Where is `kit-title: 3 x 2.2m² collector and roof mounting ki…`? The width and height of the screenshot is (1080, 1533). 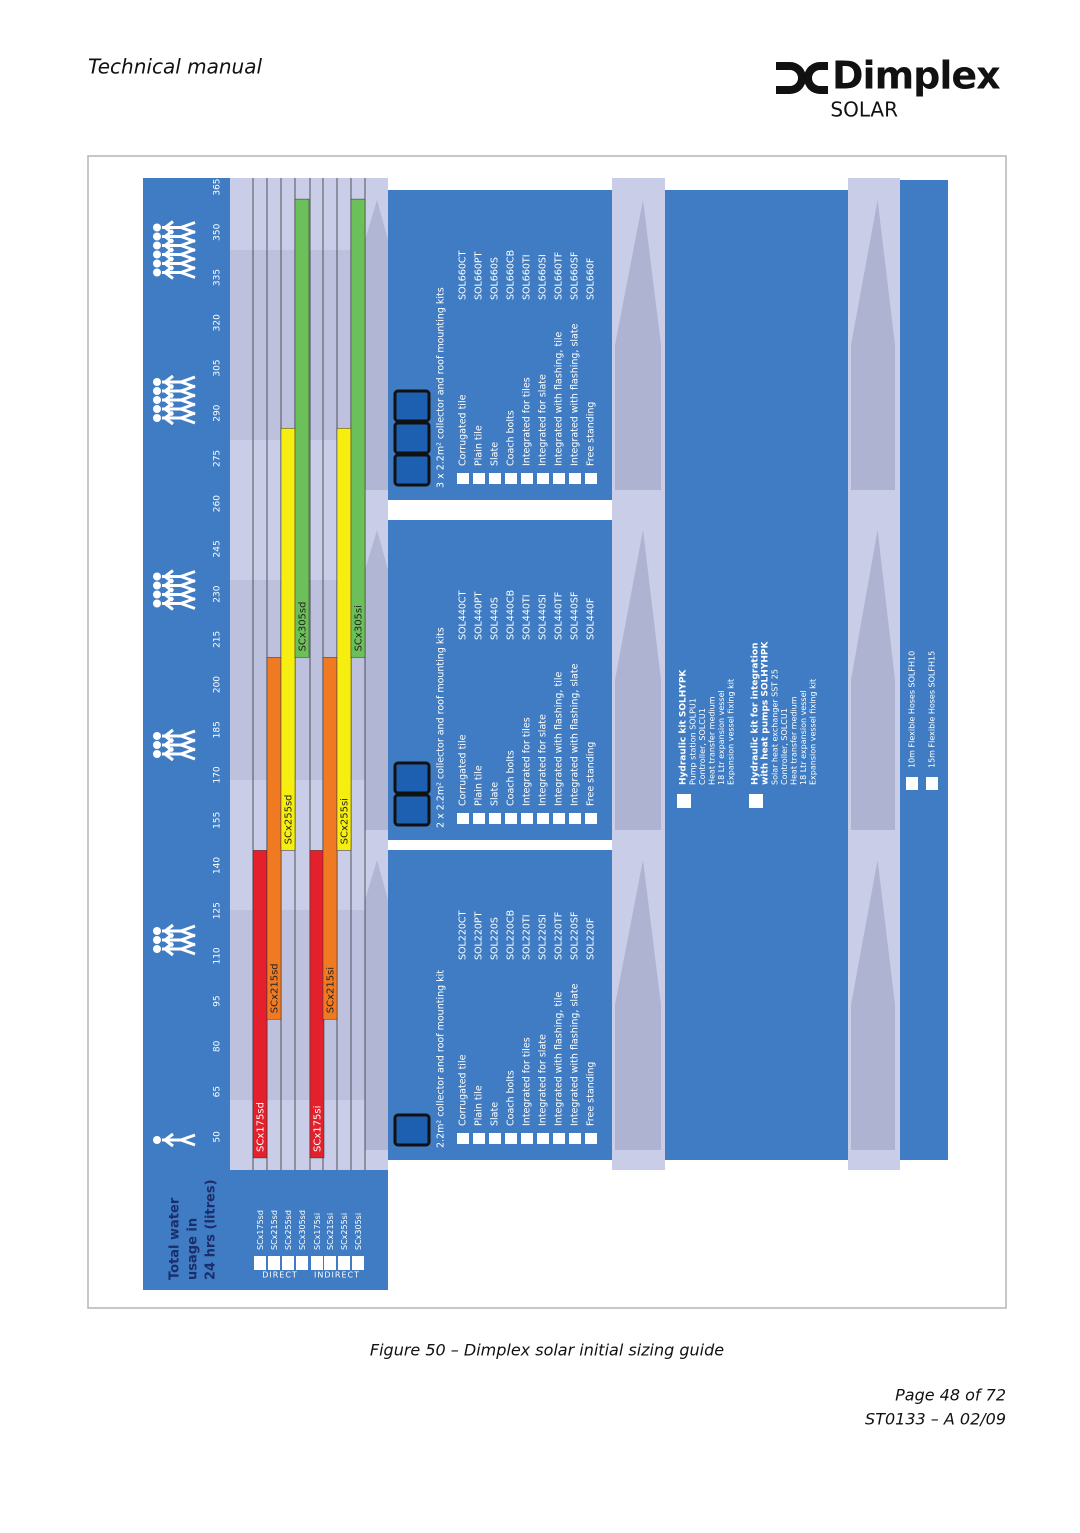 kit-title: 3 x 2.2m² collector and roof mounting ki… is located at coordinates (441, 387).